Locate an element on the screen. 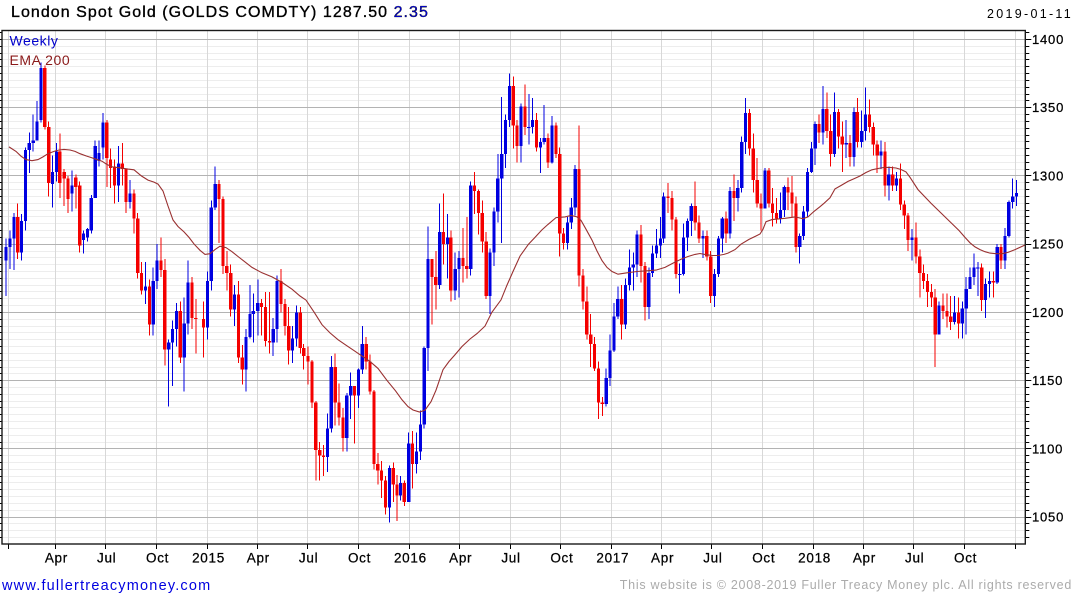  svg-text: 1300 is located at coordinates (1048, 176).